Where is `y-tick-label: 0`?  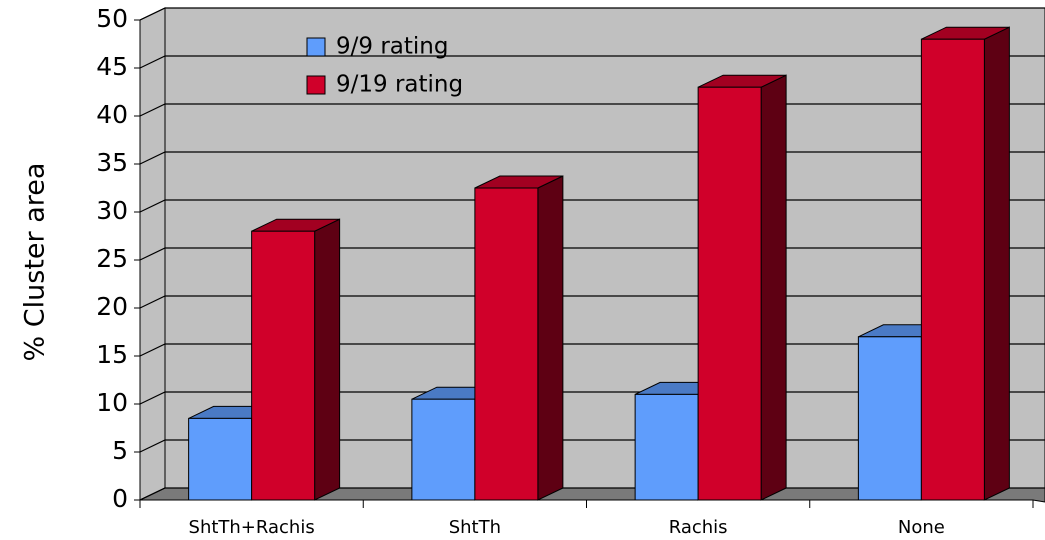 y-tick-label: 0 is located at coordinates (120, 498).